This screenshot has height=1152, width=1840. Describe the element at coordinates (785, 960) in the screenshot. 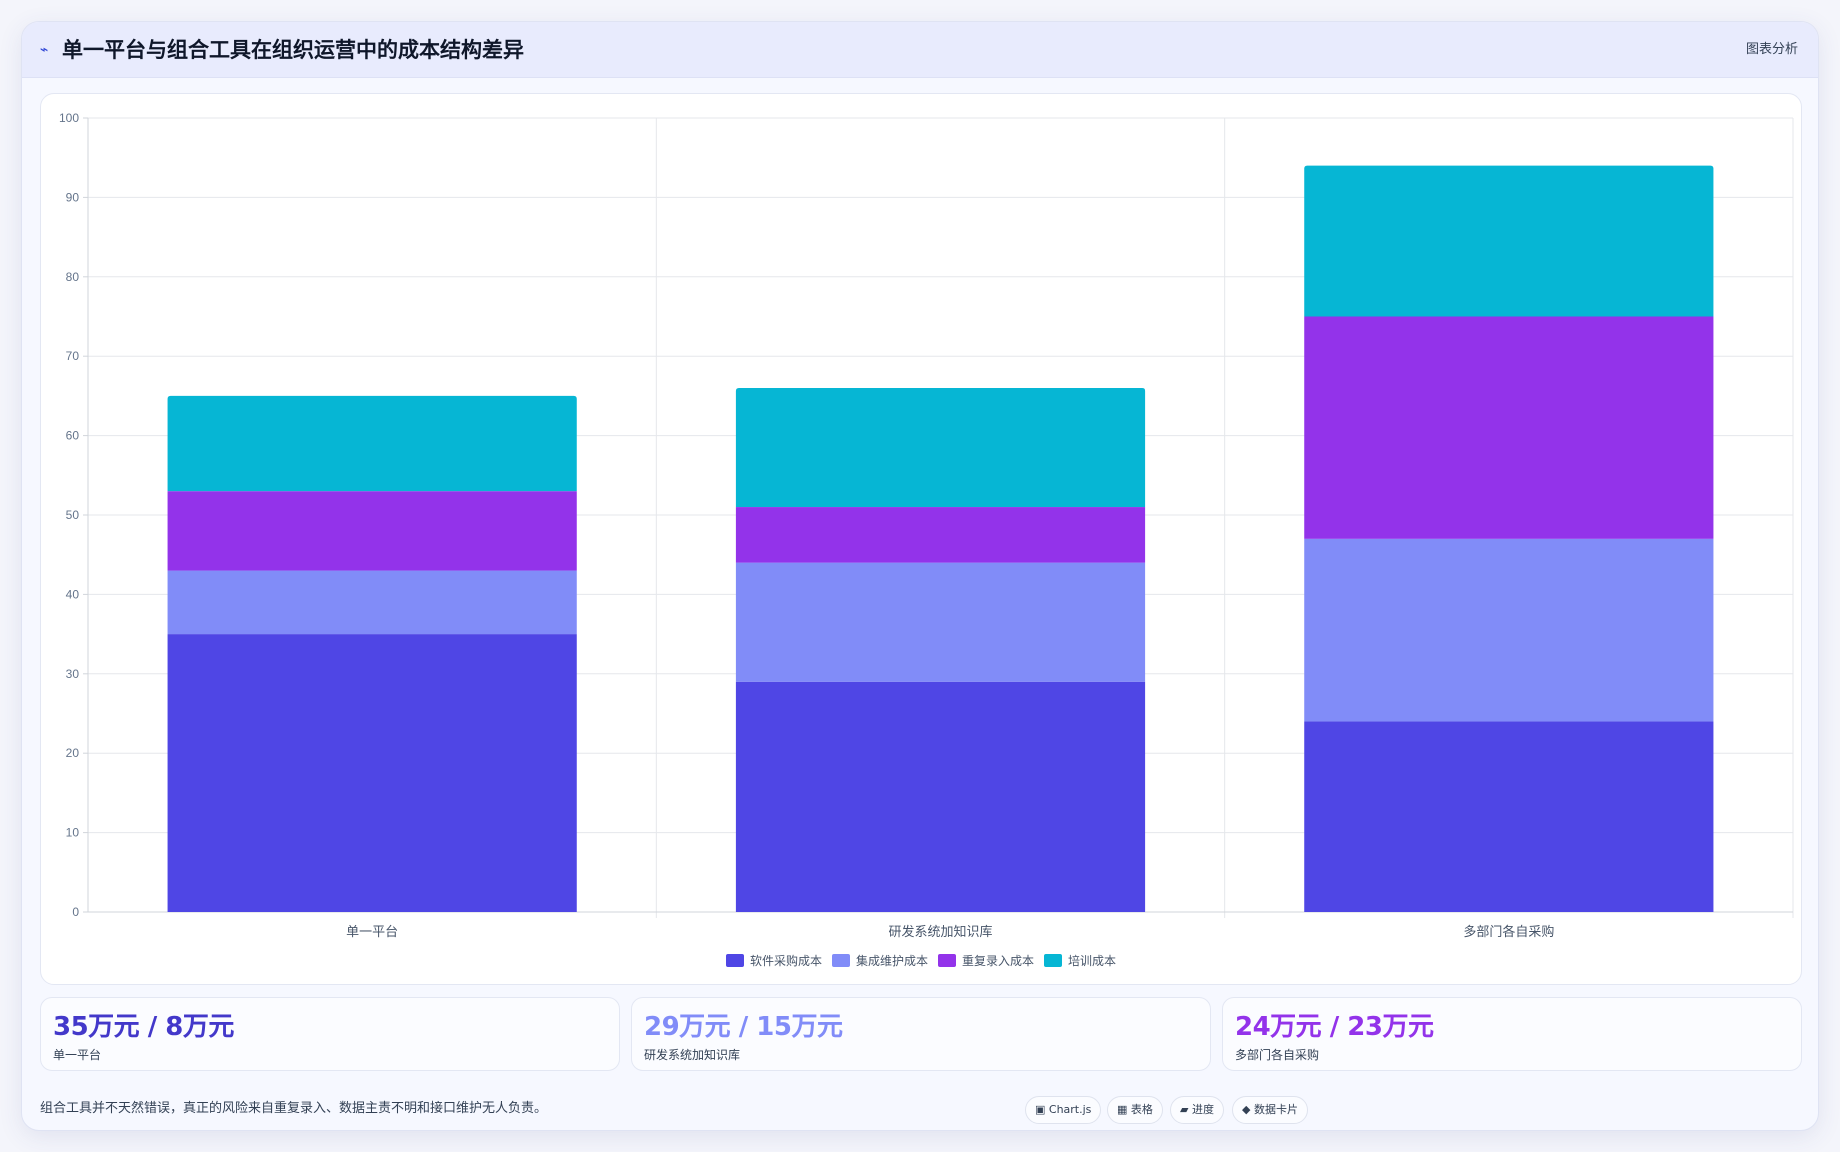

I see `legend-label: 软件采购成本` at that location.